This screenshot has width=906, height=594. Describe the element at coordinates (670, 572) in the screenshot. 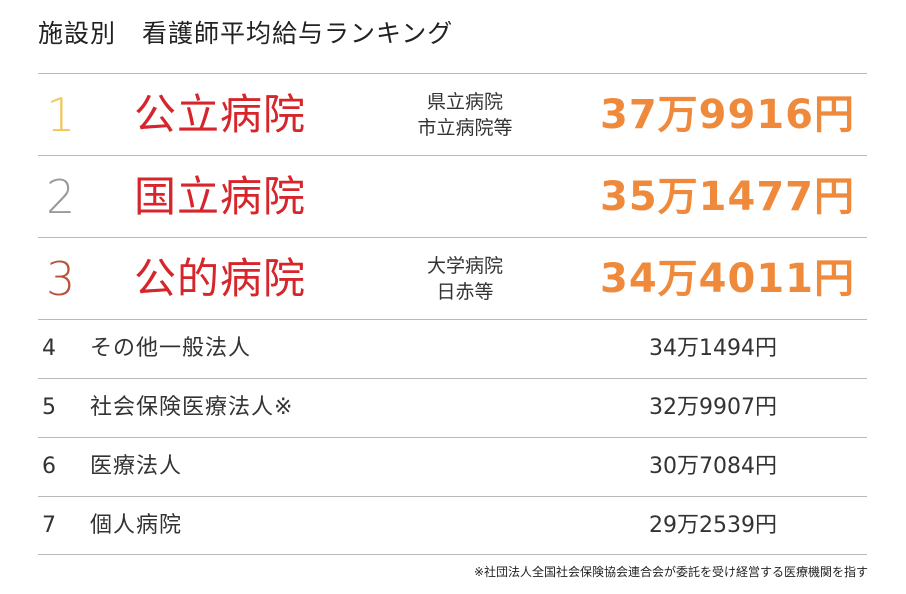

I see `footnote: ※社団法人全国社会保険協会連合会が委託を受け経営する医療機関を指す` at that location.